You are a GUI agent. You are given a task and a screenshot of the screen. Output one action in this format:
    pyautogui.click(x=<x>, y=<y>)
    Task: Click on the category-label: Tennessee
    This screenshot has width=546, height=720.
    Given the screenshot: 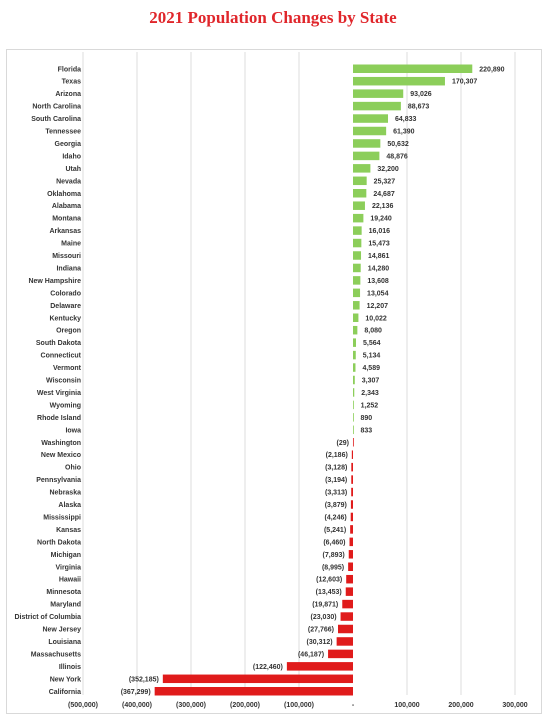 What is the action you would take?
    pyautogui.click(x=63, y=132)
    